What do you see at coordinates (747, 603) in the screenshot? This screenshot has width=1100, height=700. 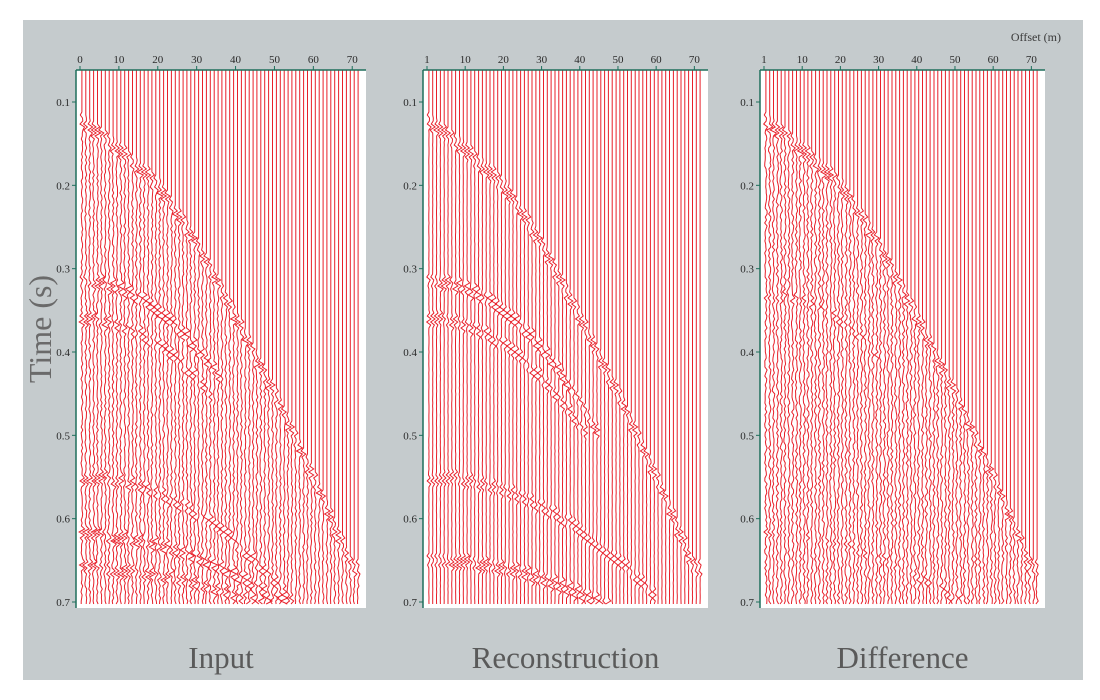 I see `y-tick-label: 0.7` at bounding box center [747, 603].